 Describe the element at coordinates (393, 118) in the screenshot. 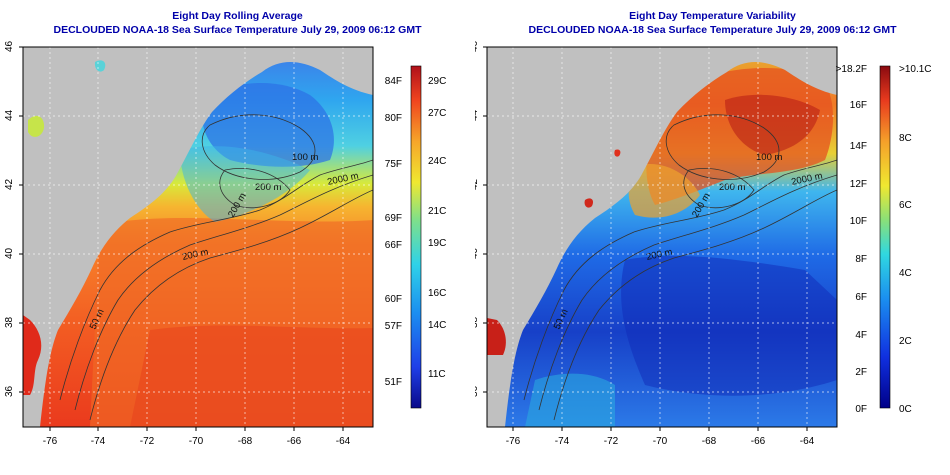

I see `svg-text: 80F` at that location.